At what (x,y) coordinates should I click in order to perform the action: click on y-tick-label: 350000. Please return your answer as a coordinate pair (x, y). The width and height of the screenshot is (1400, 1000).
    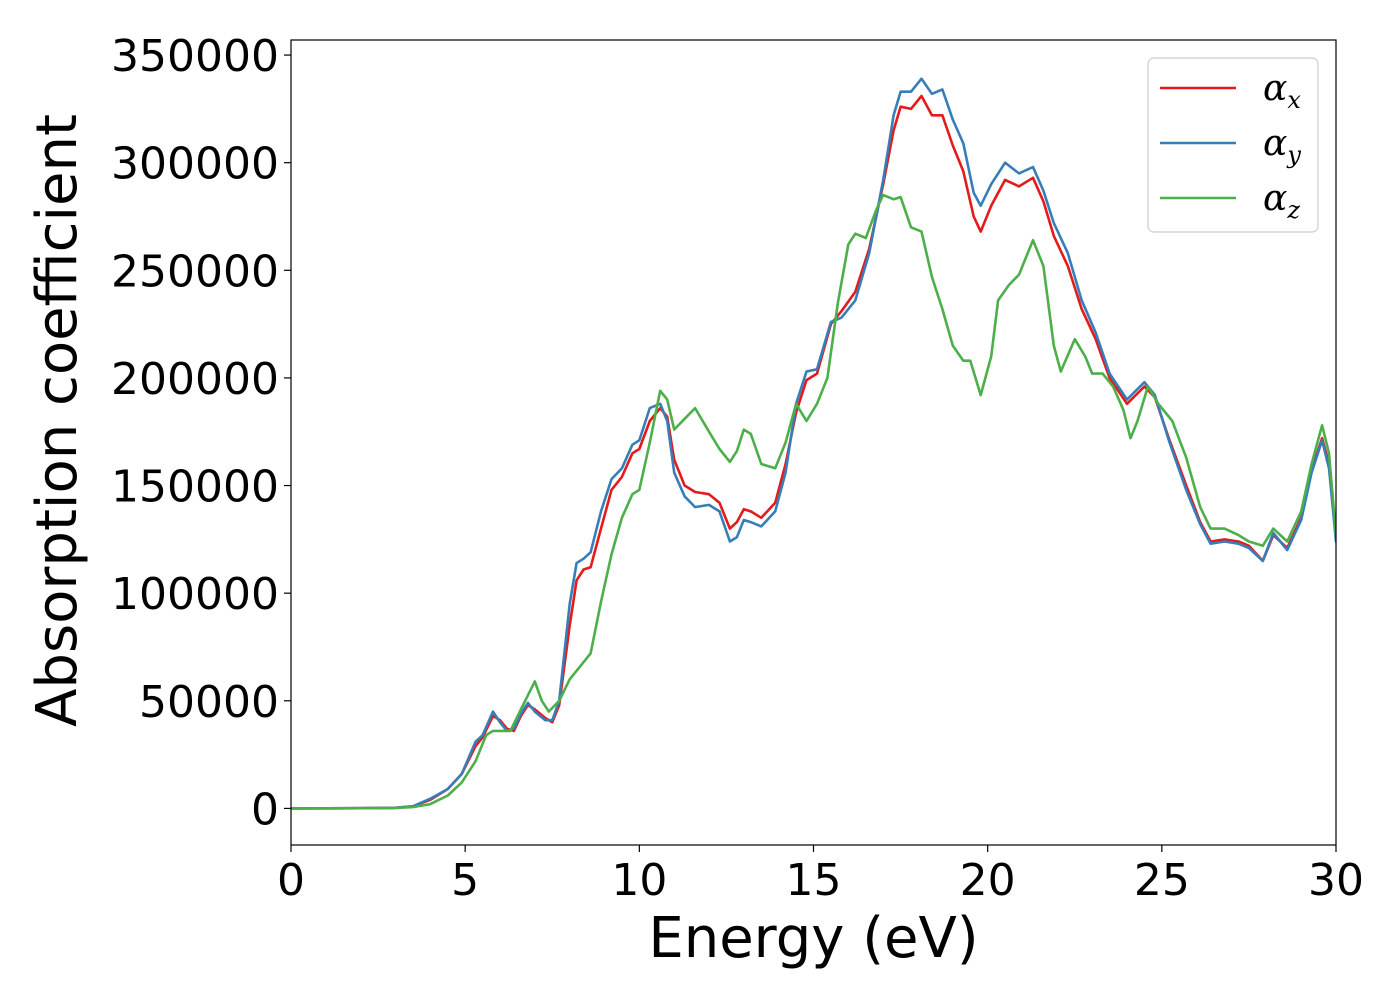
    Looking at the image, I should click on (195, 56).